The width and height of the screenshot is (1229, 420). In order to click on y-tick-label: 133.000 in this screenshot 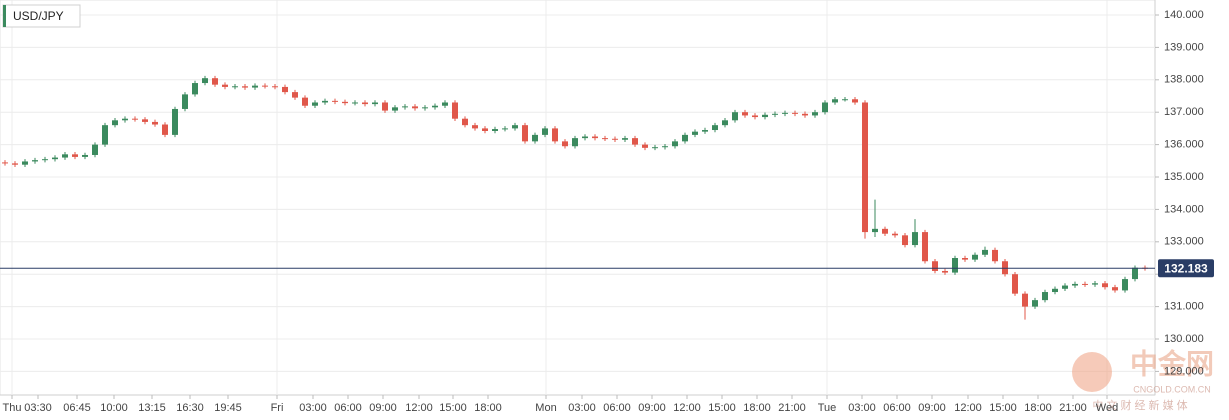, I will do `click(1184, 242)`.